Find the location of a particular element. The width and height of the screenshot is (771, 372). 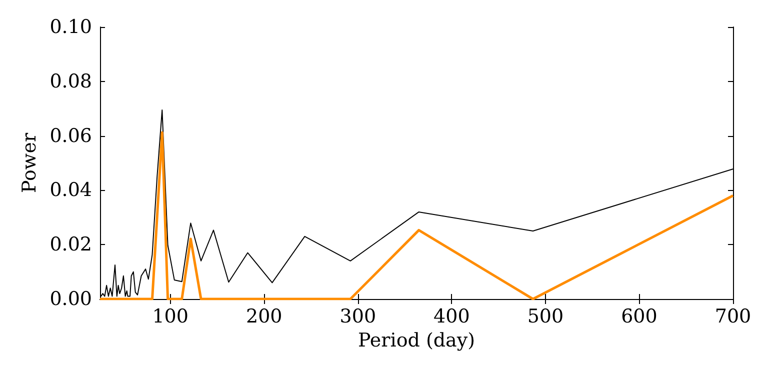

y-tick-label: 0.00 is located at coordinates (71, 299).